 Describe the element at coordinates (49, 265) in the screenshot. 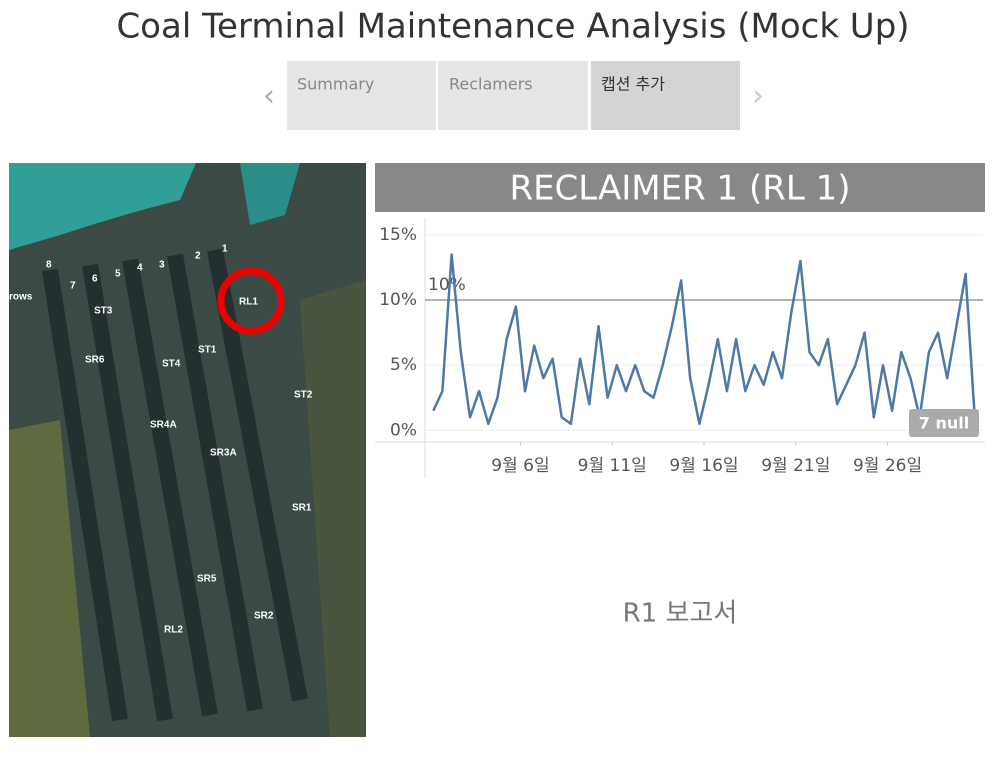

I see `map-label: 8` at that location.